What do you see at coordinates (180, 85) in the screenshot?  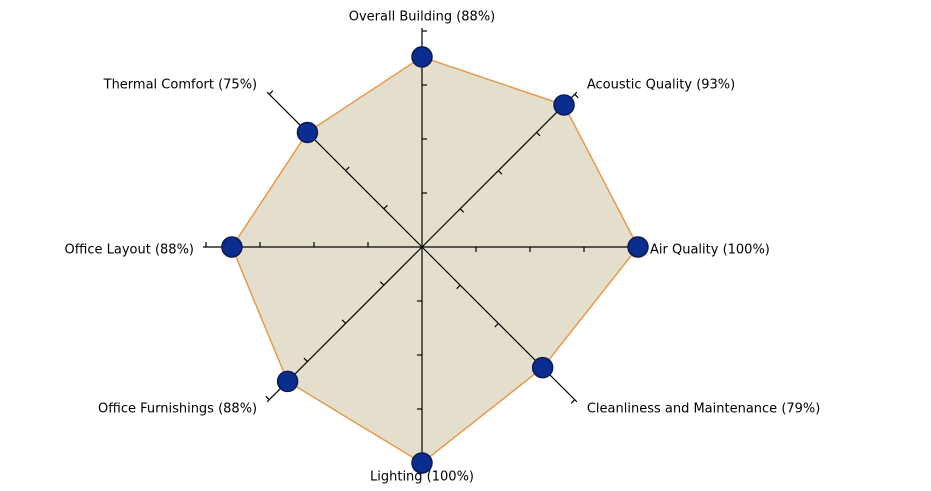 I see `axis-label: Thermal Comfort (75%)` at bounding box center [180, 85].